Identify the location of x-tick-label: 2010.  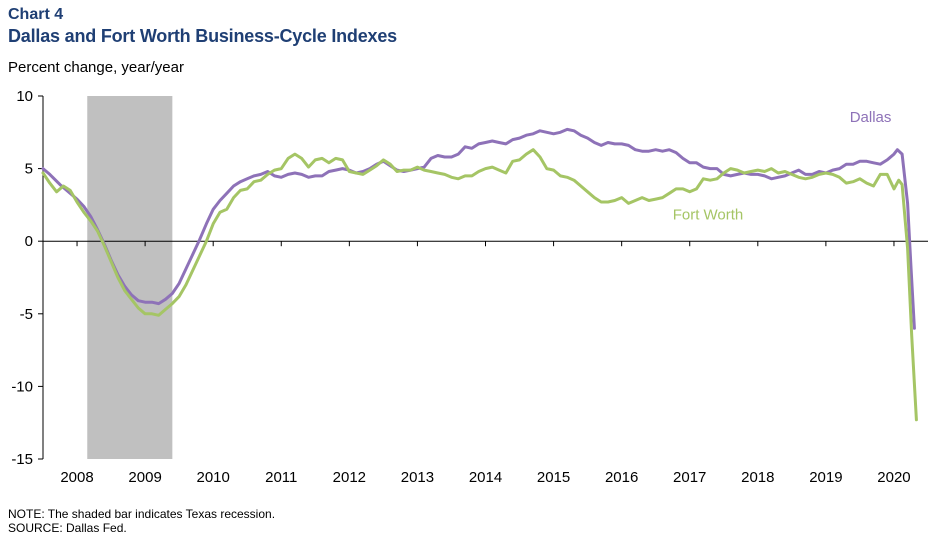
(213, 477).